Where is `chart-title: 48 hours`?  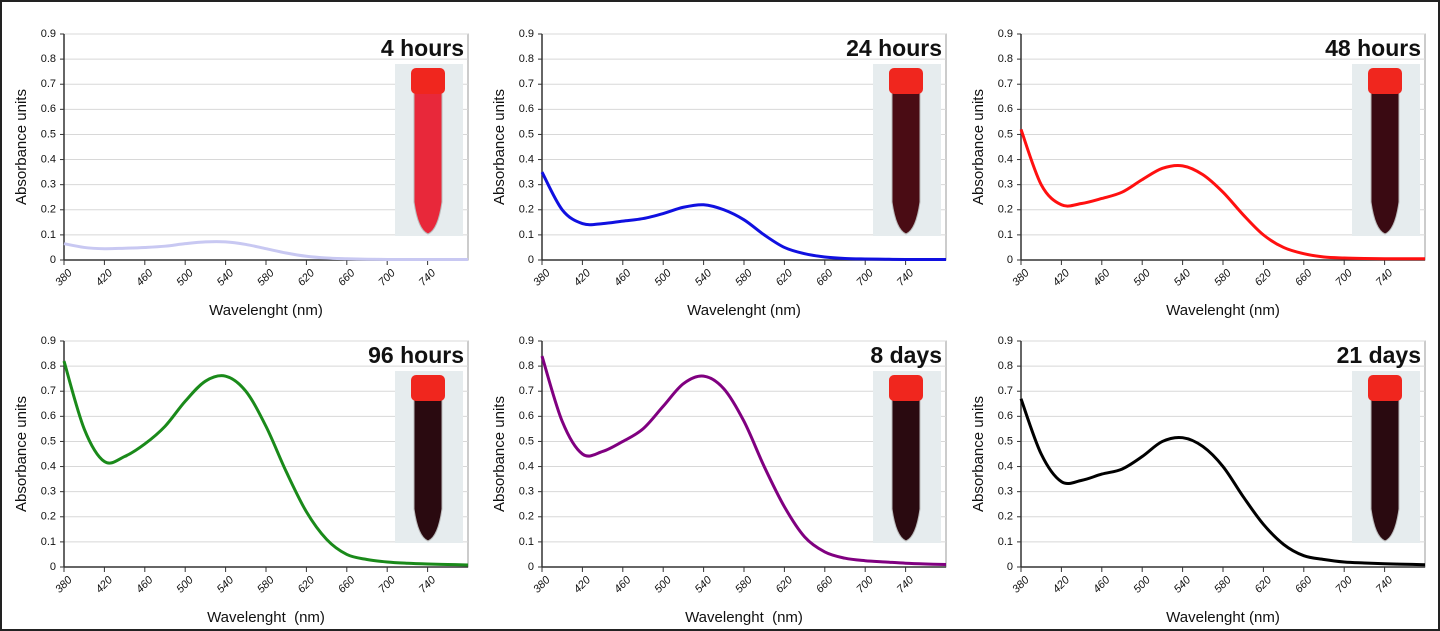 chart-title: 48 hours is located at coordinates (1373, 48).